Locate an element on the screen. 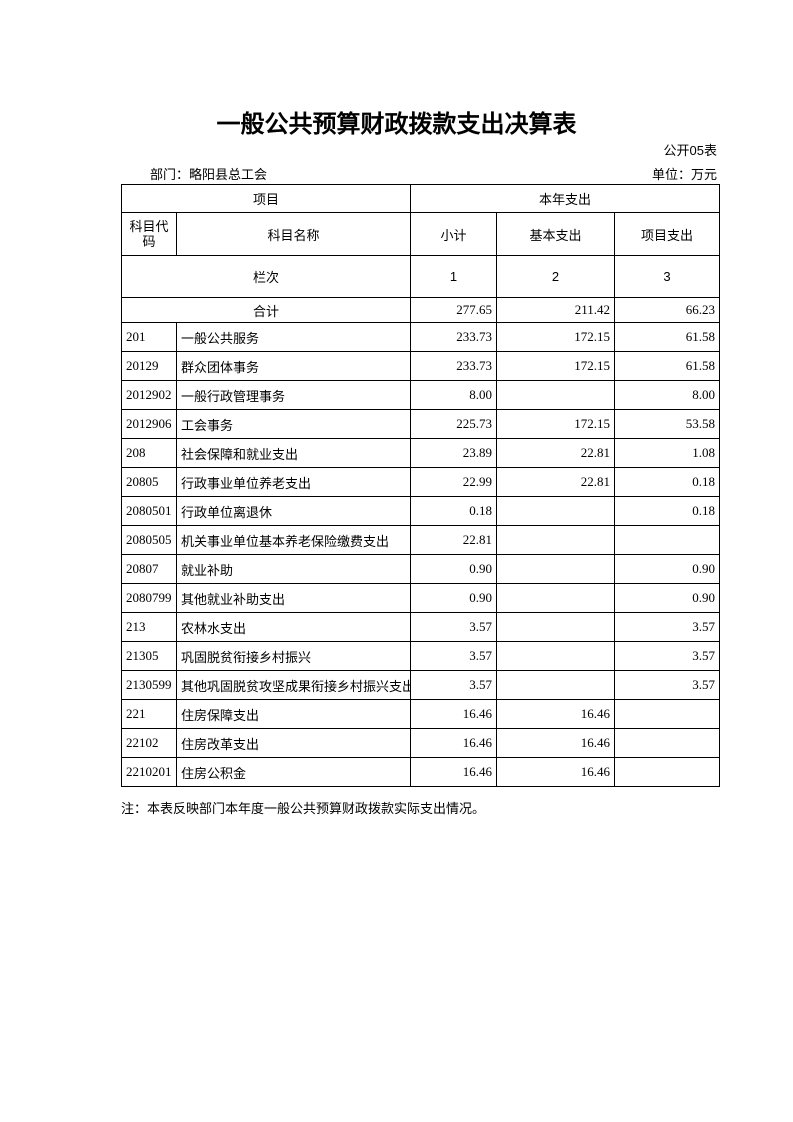 Image resolution: width=793 pixels, height=1122 pixels. table-row: 2130599 其他巩固脱贫攻坚成果衔接乡村振兴支出 3.57 3.57 is located at coordinates (421, 685).